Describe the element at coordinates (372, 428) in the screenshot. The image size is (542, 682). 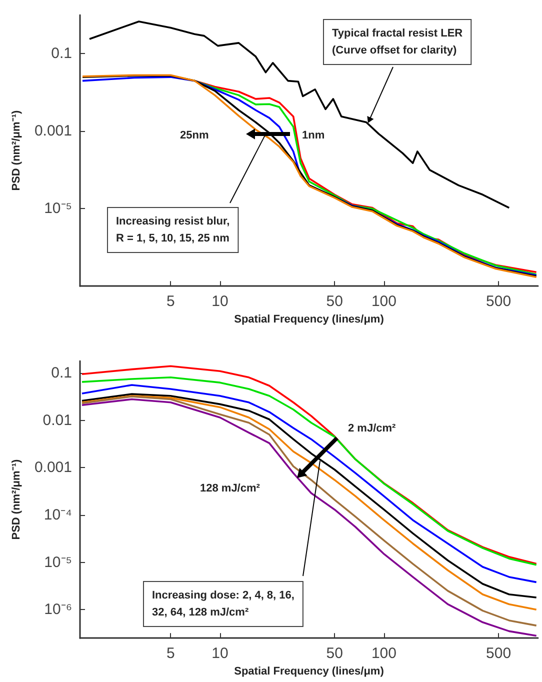
I see `annotation: 2 mJ/cm²` at that location.